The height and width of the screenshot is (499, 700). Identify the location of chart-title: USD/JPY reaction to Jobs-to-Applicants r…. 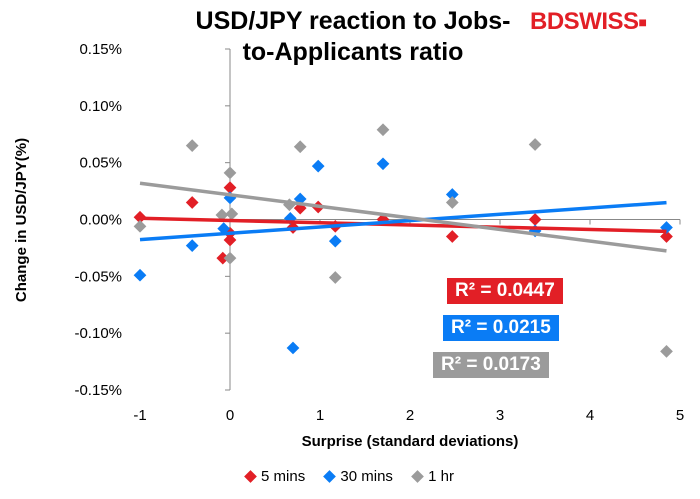
(353, 36).